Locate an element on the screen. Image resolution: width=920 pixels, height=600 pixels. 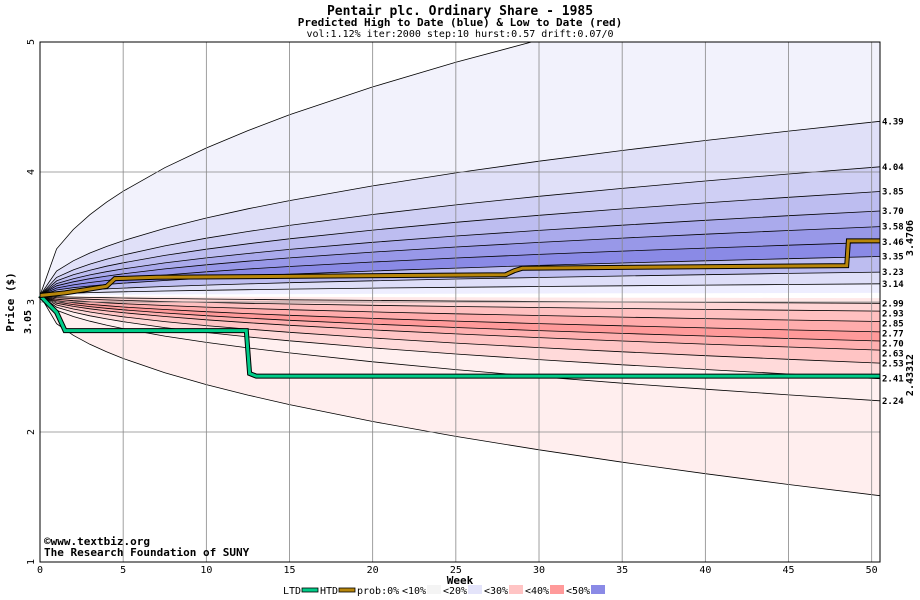
x-tick-label: 0 is located at coordinates (40, 570).